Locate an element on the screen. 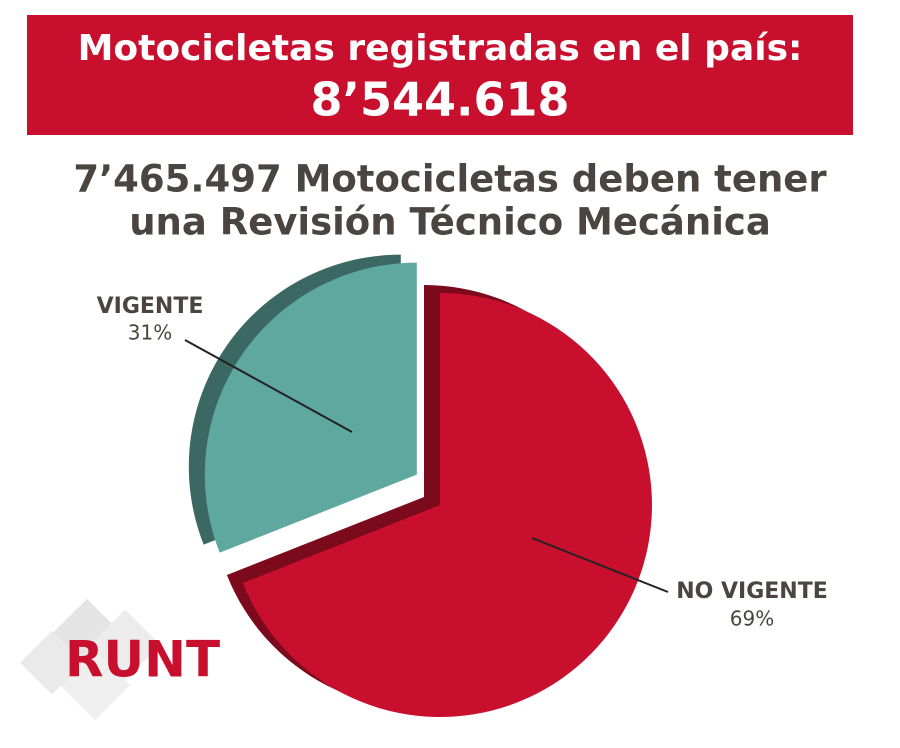 The width and height of the screenshot is (900, 748). header-banner is located at coordinates (440, 75).